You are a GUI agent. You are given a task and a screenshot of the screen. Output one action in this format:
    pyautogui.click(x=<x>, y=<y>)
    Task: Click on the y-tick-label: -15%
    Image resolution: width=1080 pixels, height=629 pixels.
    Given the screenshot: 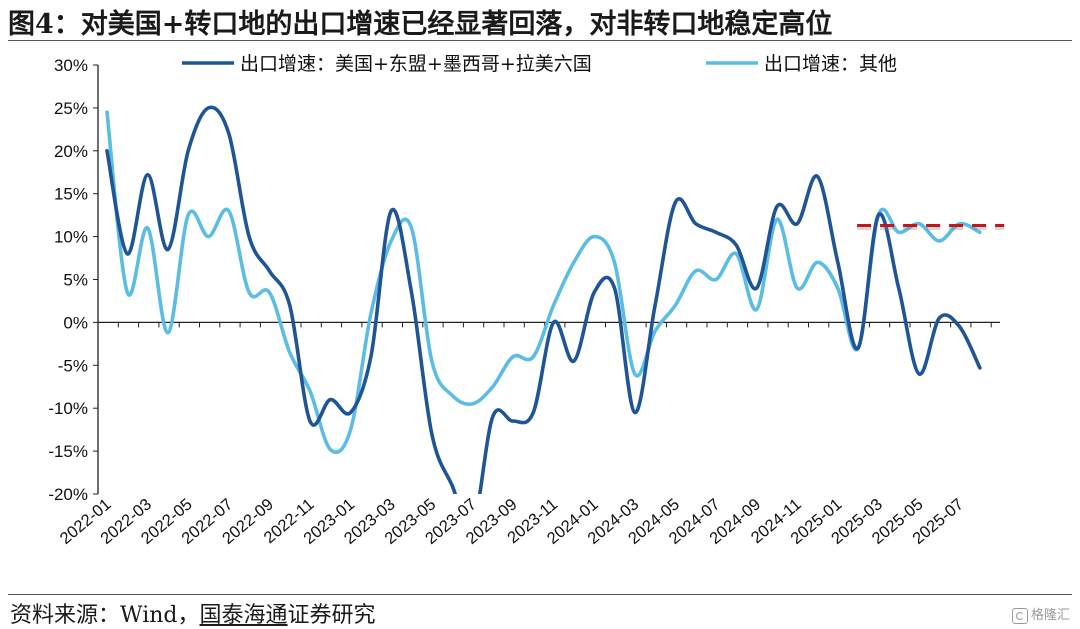 What is the action you would take?
    pyautogui.click(x=68, y=451)
    